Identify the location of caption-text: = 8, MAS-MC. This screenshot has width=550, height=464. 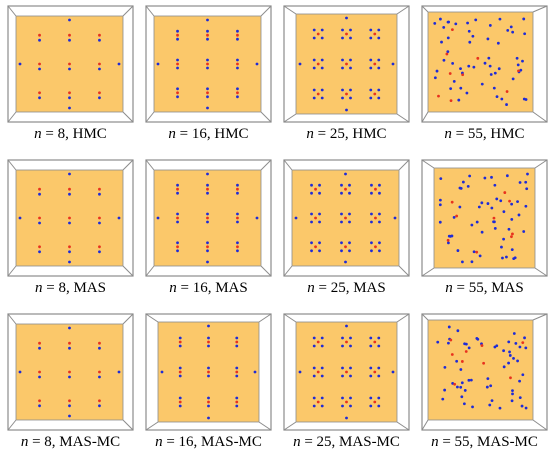
(74, 442).